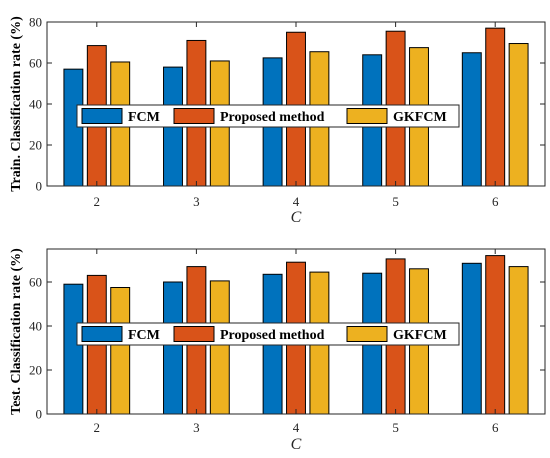 The width and height of the screenshot is (550, 458). What do you see at coordinates (16, 331) in the screenshot?
I see `y-axis-label: Test. Classification rate (%)` at bounding box center [16, 331].